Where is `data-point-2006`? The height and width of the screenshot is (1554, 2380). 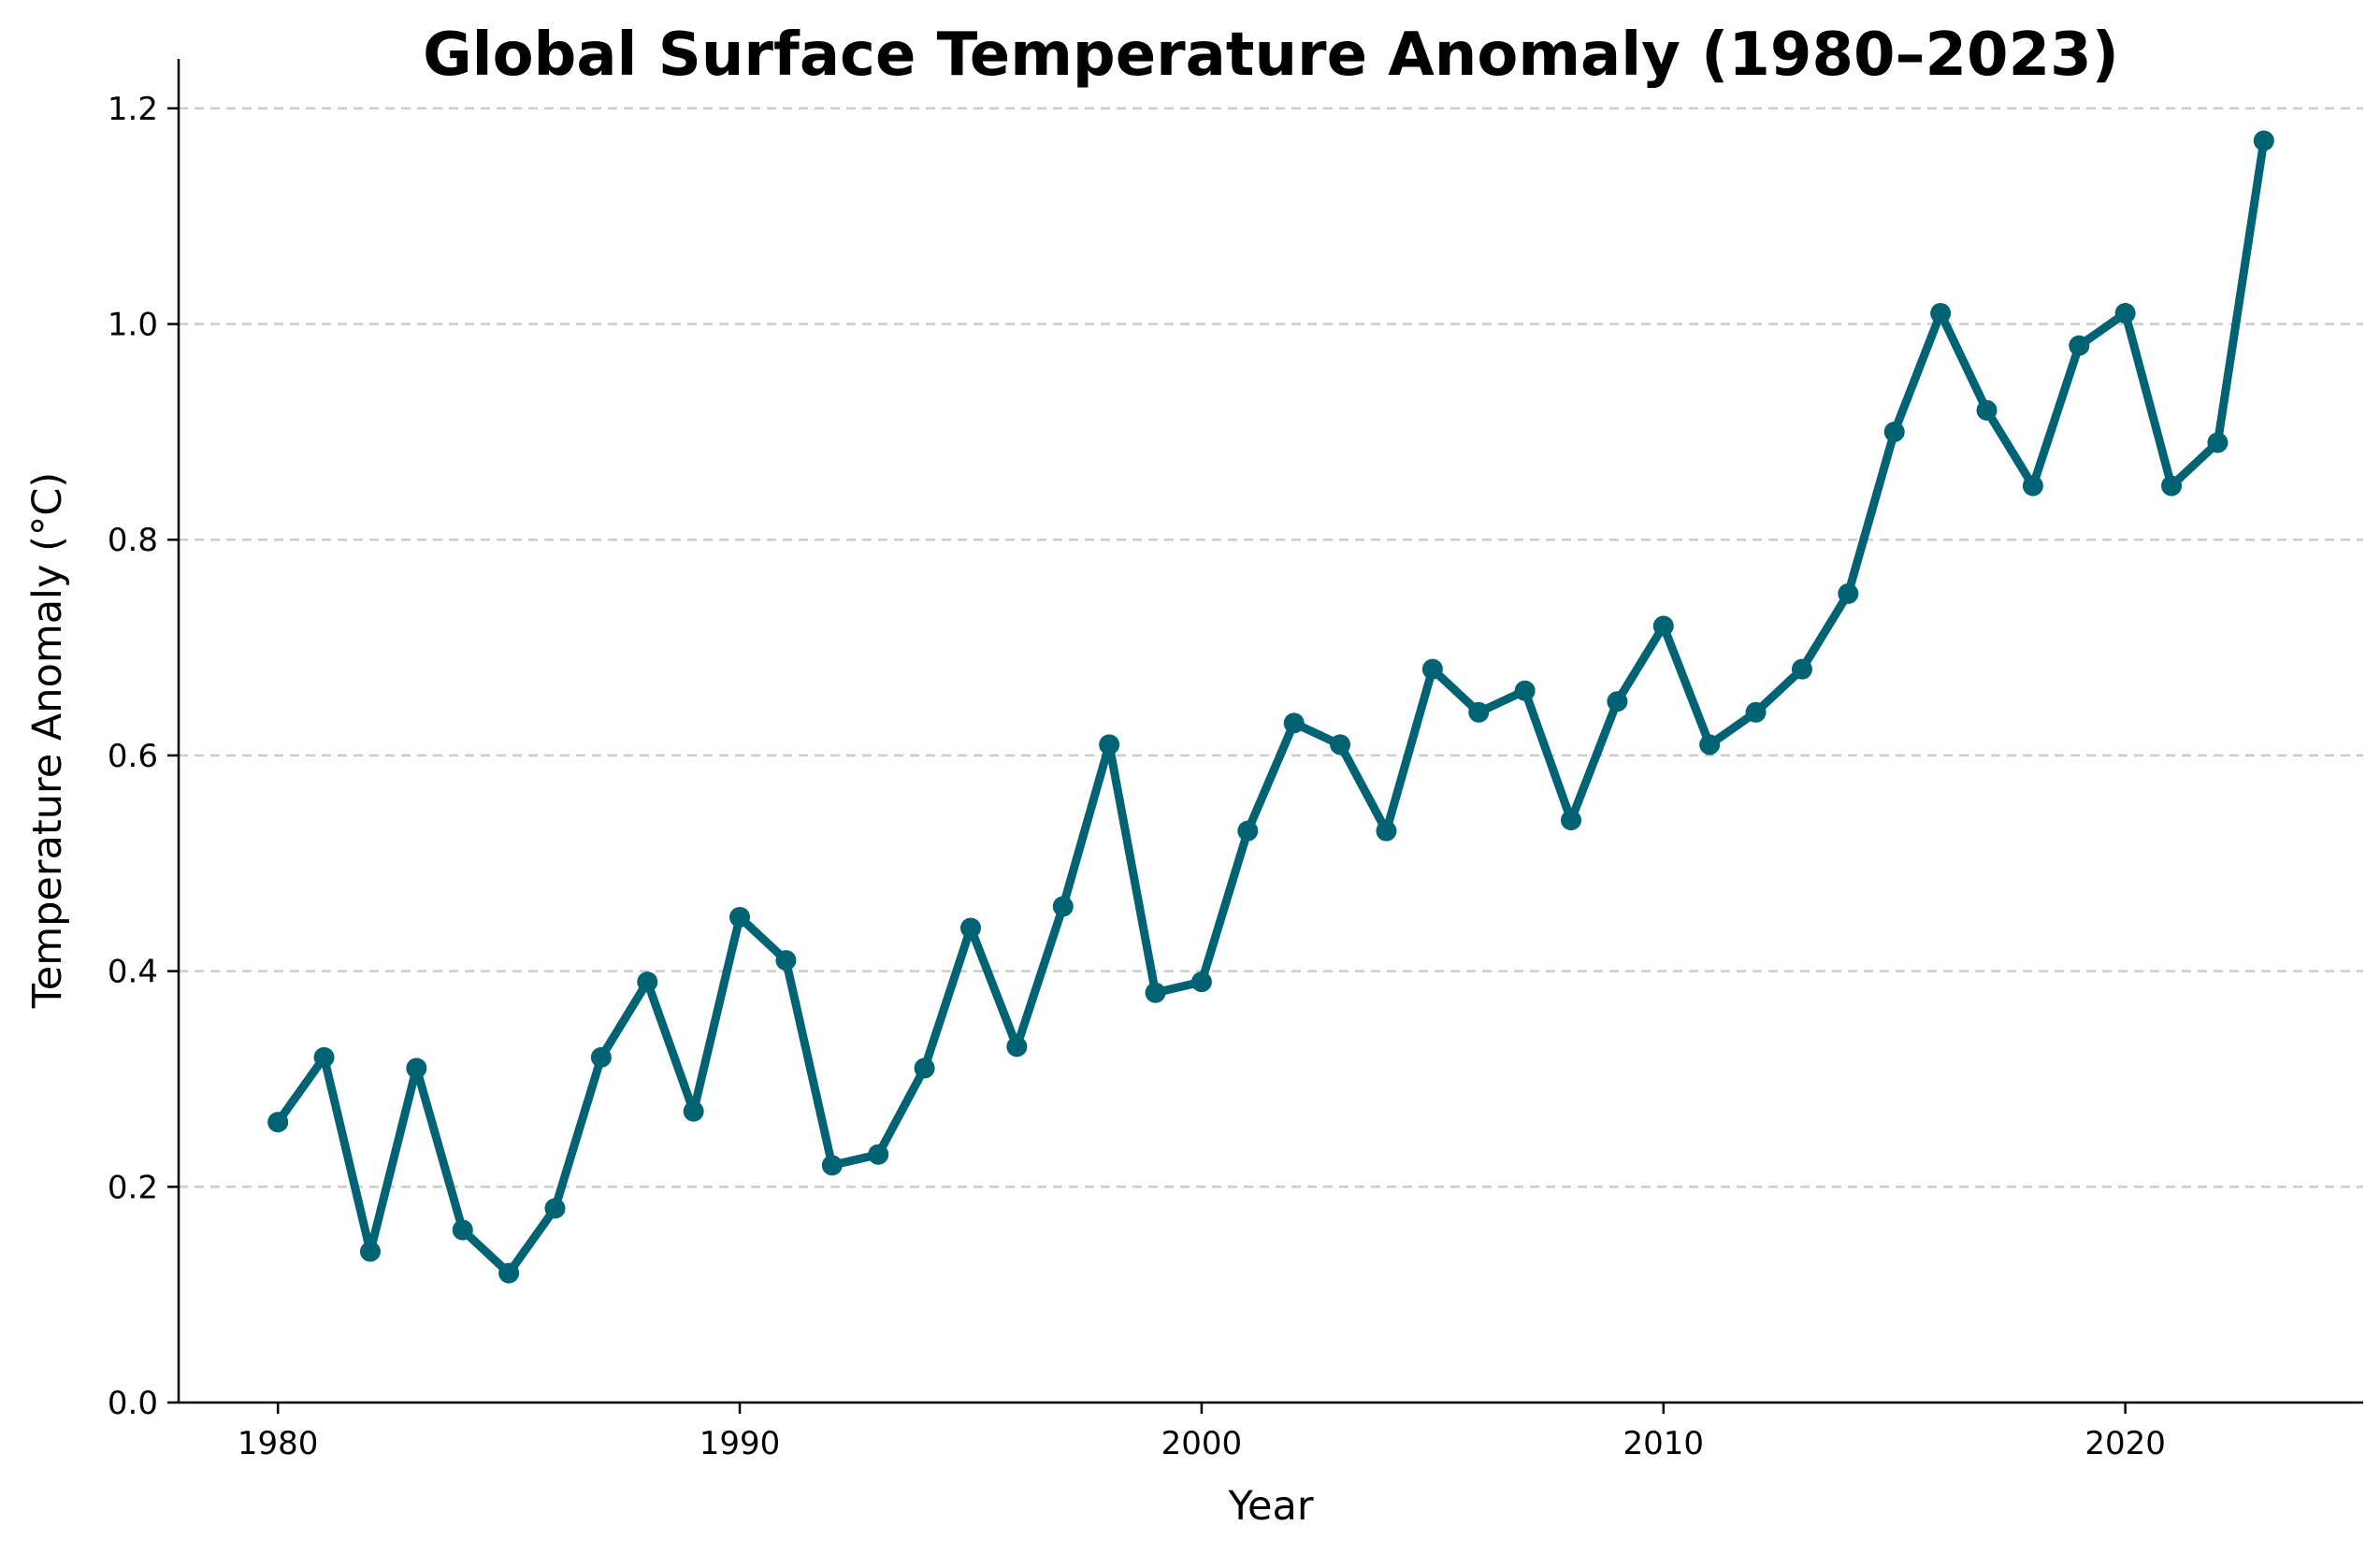 data-point-2006 is located at coordinates (1479, 712).